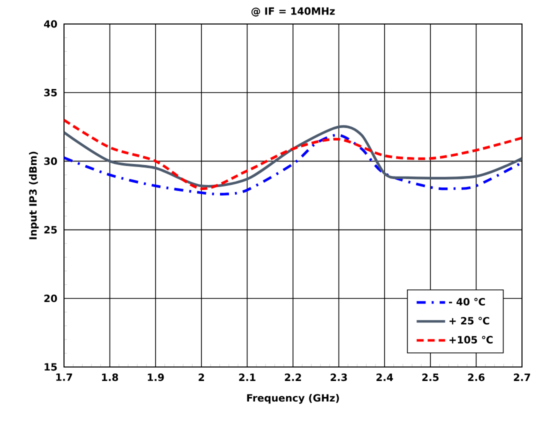 The image size is (542, 426). What do you see at coordinates (50, 367) in the screenshot?
I see `y-tick-label: 15` at bounding box center [50, 367].